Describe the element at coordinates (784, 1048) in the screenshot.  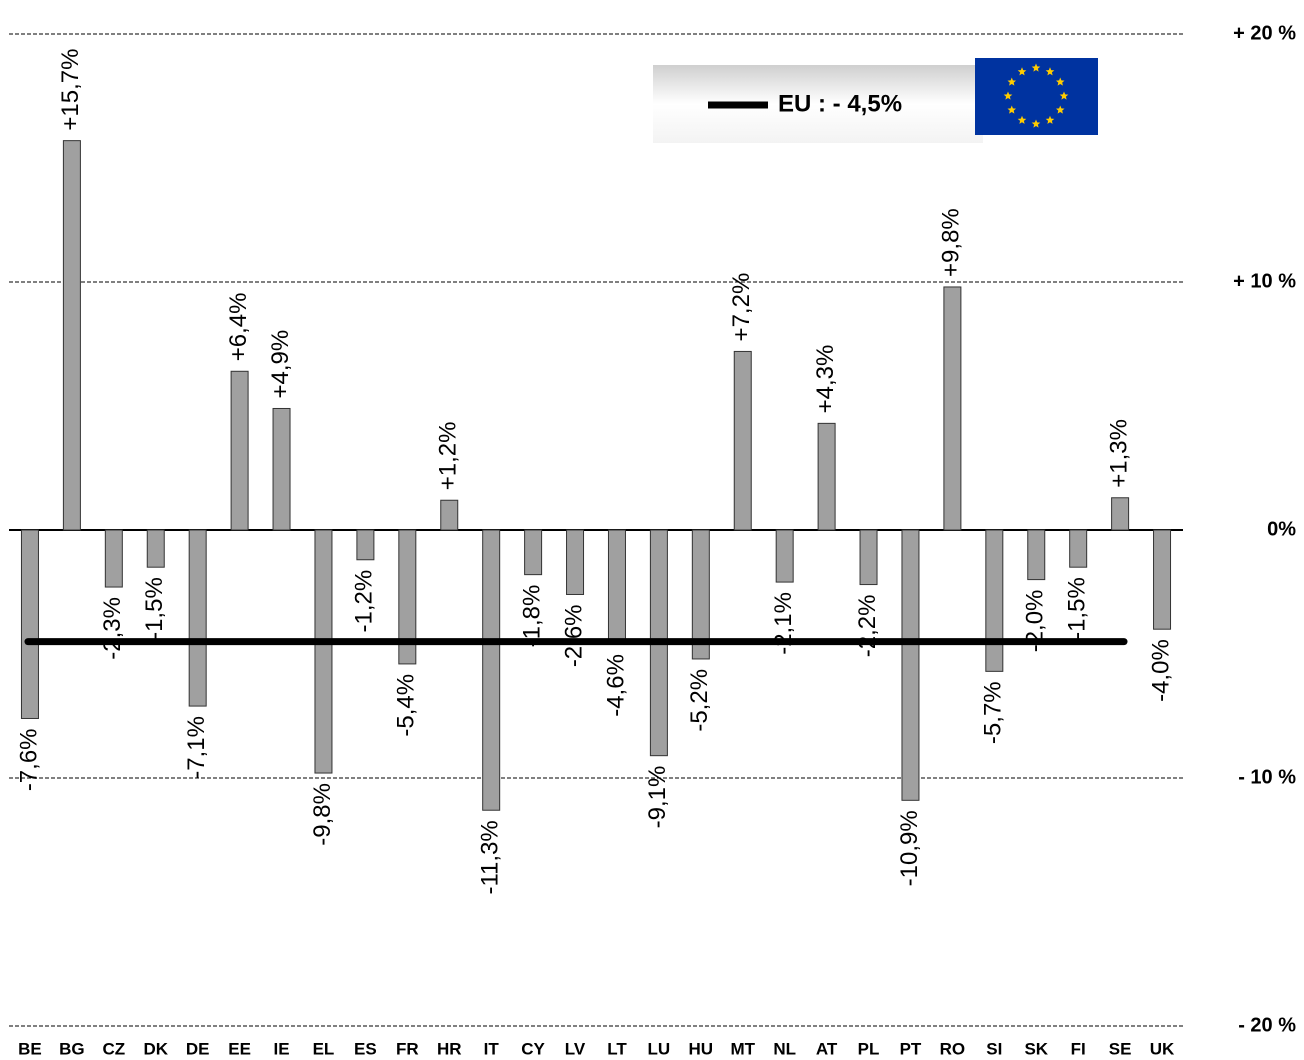
I see `x-tick-label: NL` at that location.